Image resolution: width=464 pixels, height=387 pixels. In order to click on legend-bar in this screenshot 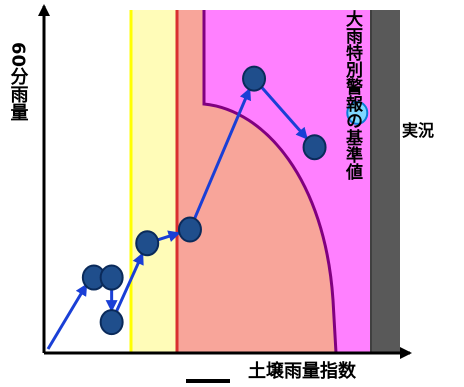, I will do `click(208, 381)`.